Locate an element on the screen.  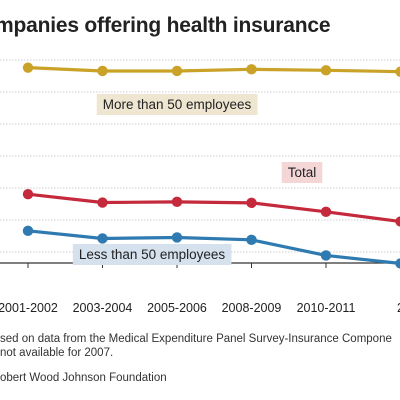
series-label-text: More than 50 employees is located at coordinates (177, 104).